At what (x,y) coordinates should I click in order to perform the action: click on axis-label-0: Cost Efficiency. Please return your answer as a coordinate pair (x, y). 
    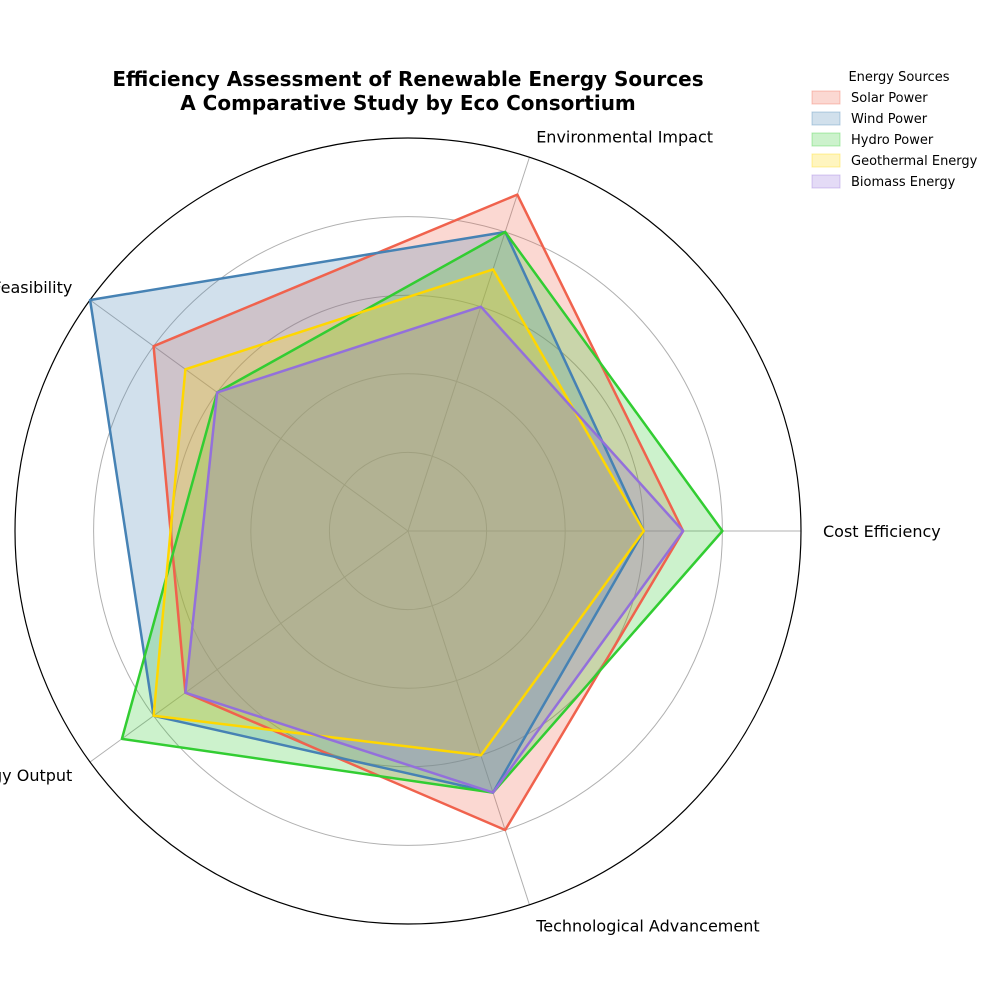
    Looking at the image, I should click on (882, 531).